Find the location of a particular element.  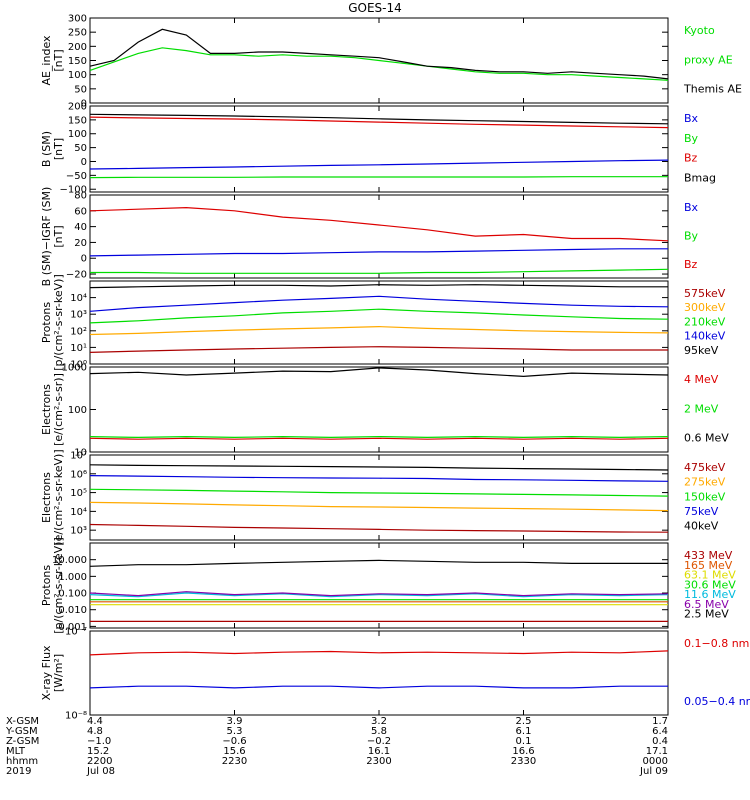

ephemeris-value: 17.1 is located at coordinates (657, 751).